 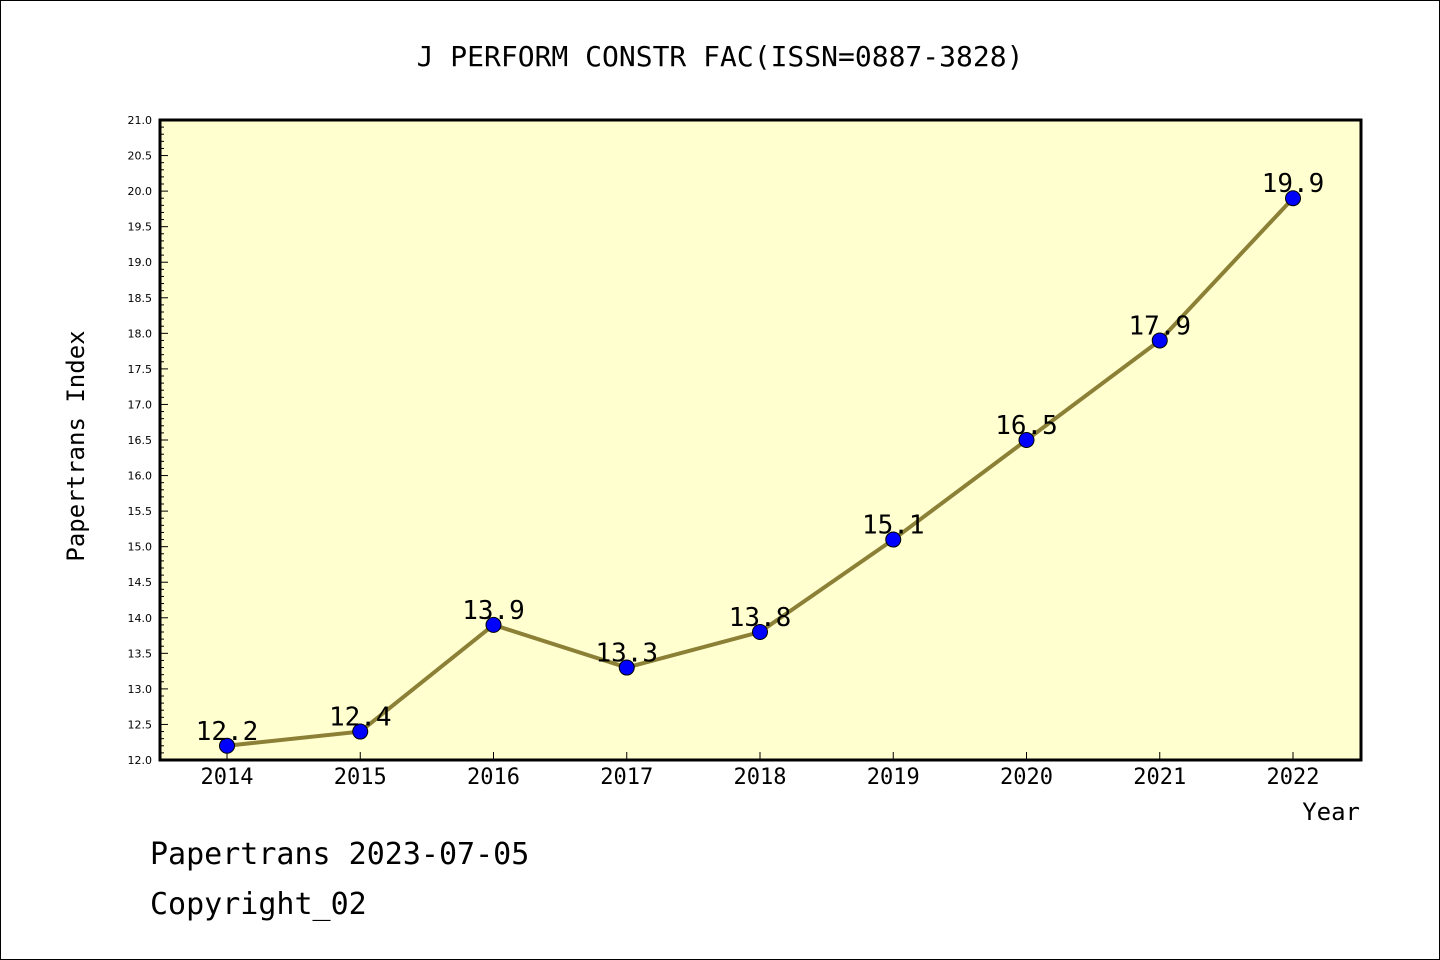 I want to click on y-tick-label: 12.5, so click(x=140, y=724).